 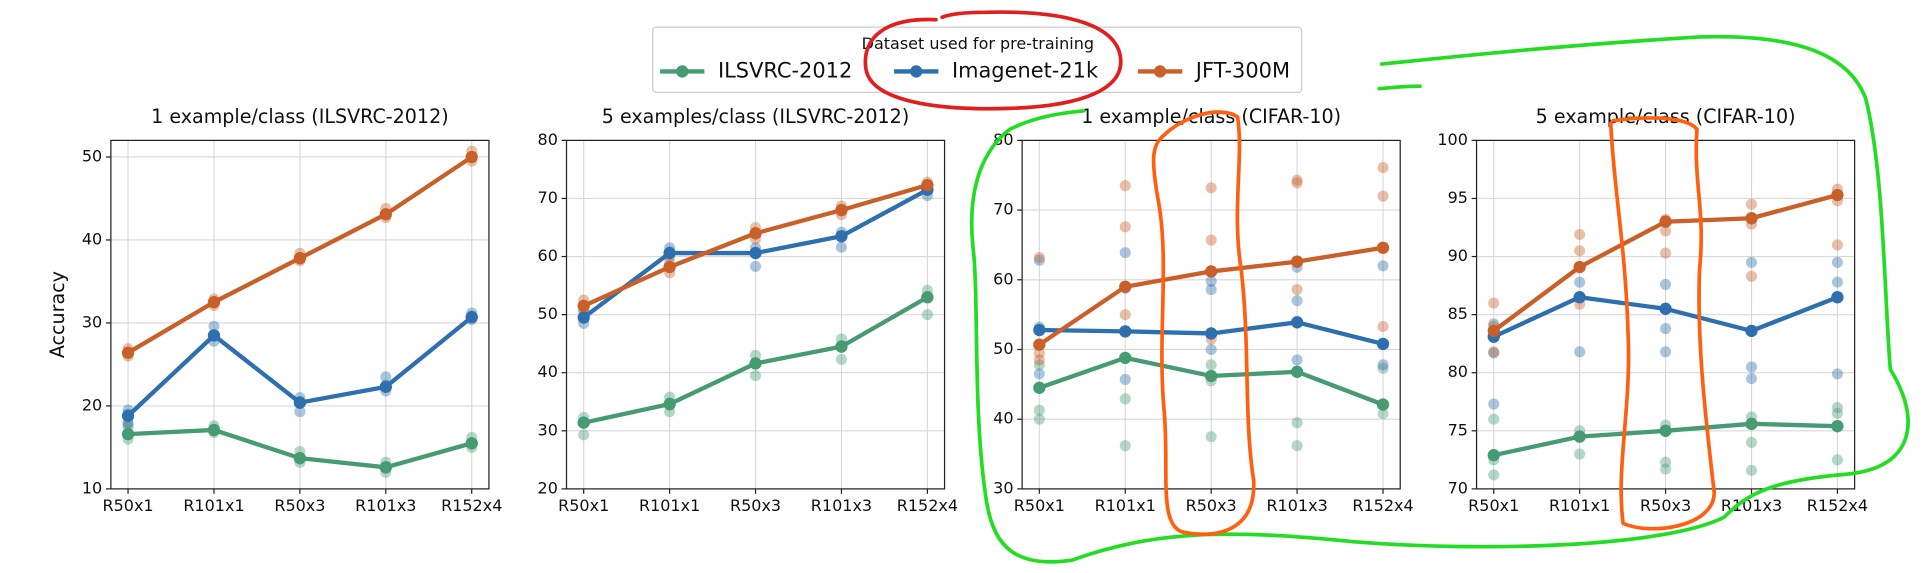 What do you see at coordinates (1003, 487) in the screenshot?
I see `y-tick-label: 30` at bounding box center [1003, 487].